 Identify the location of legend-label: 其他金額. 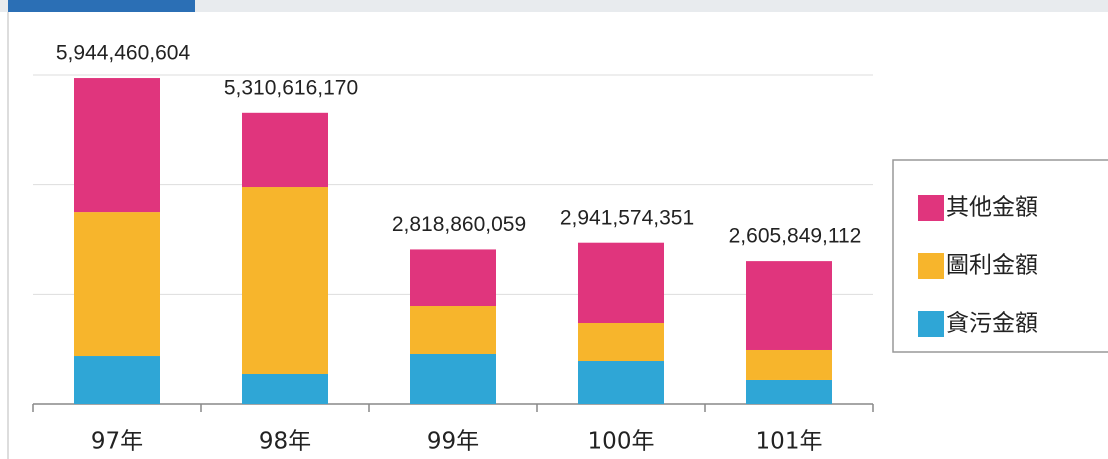
(992, 208).